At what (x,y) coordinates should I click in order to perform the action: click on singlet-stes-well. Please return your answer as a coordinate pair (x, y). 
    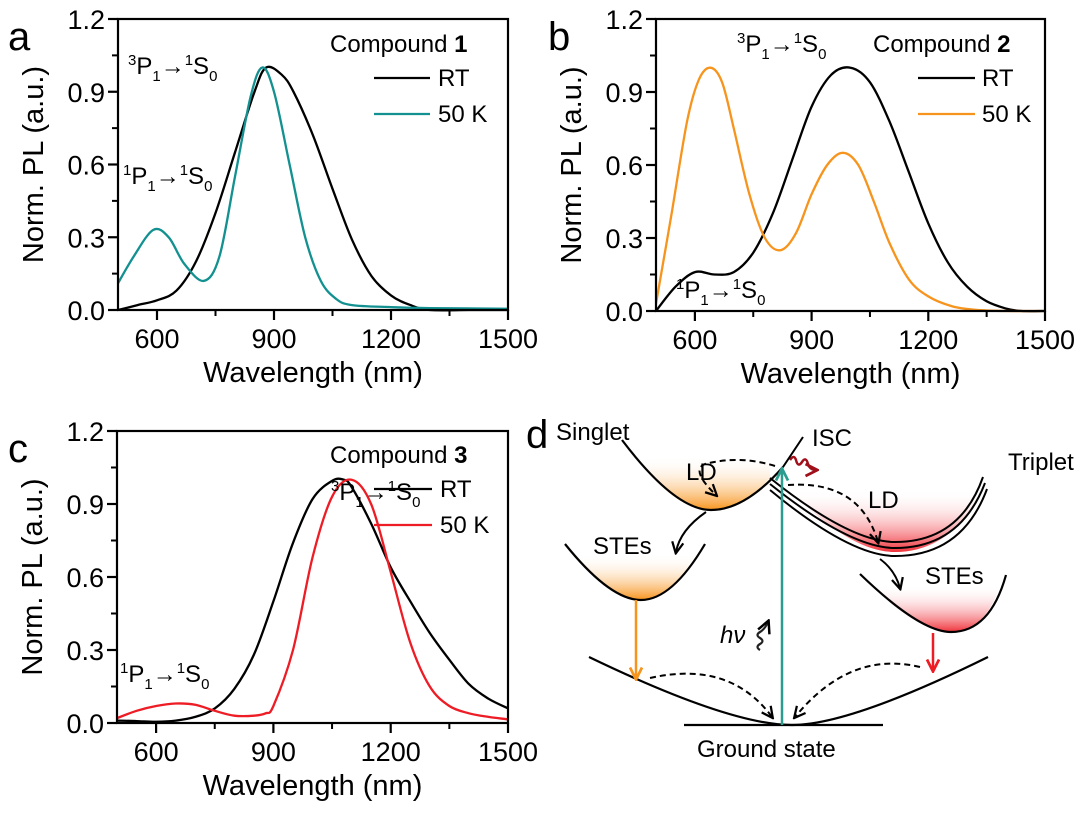
    Looking at the image, I should click on (635, 572).